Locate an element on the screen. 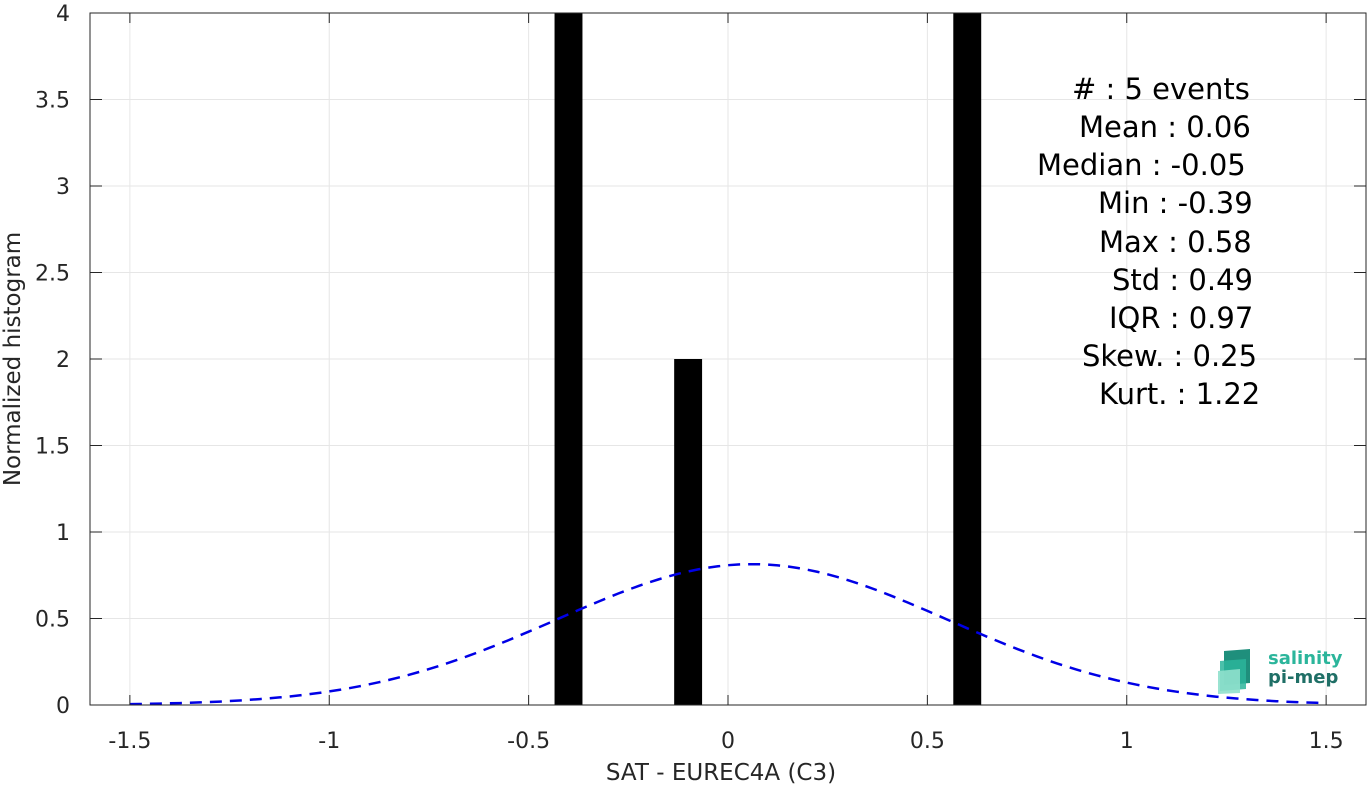  stat-std: Std : 0.49 is located at coordinates (1182, 280).